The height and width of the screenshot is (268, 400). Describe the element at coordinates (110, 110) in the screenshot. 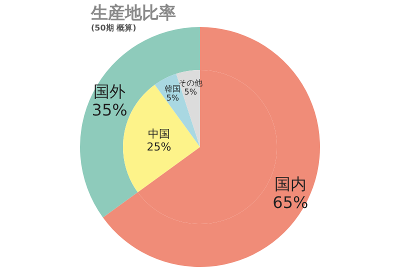

I see `data-label: 35%` at that location.